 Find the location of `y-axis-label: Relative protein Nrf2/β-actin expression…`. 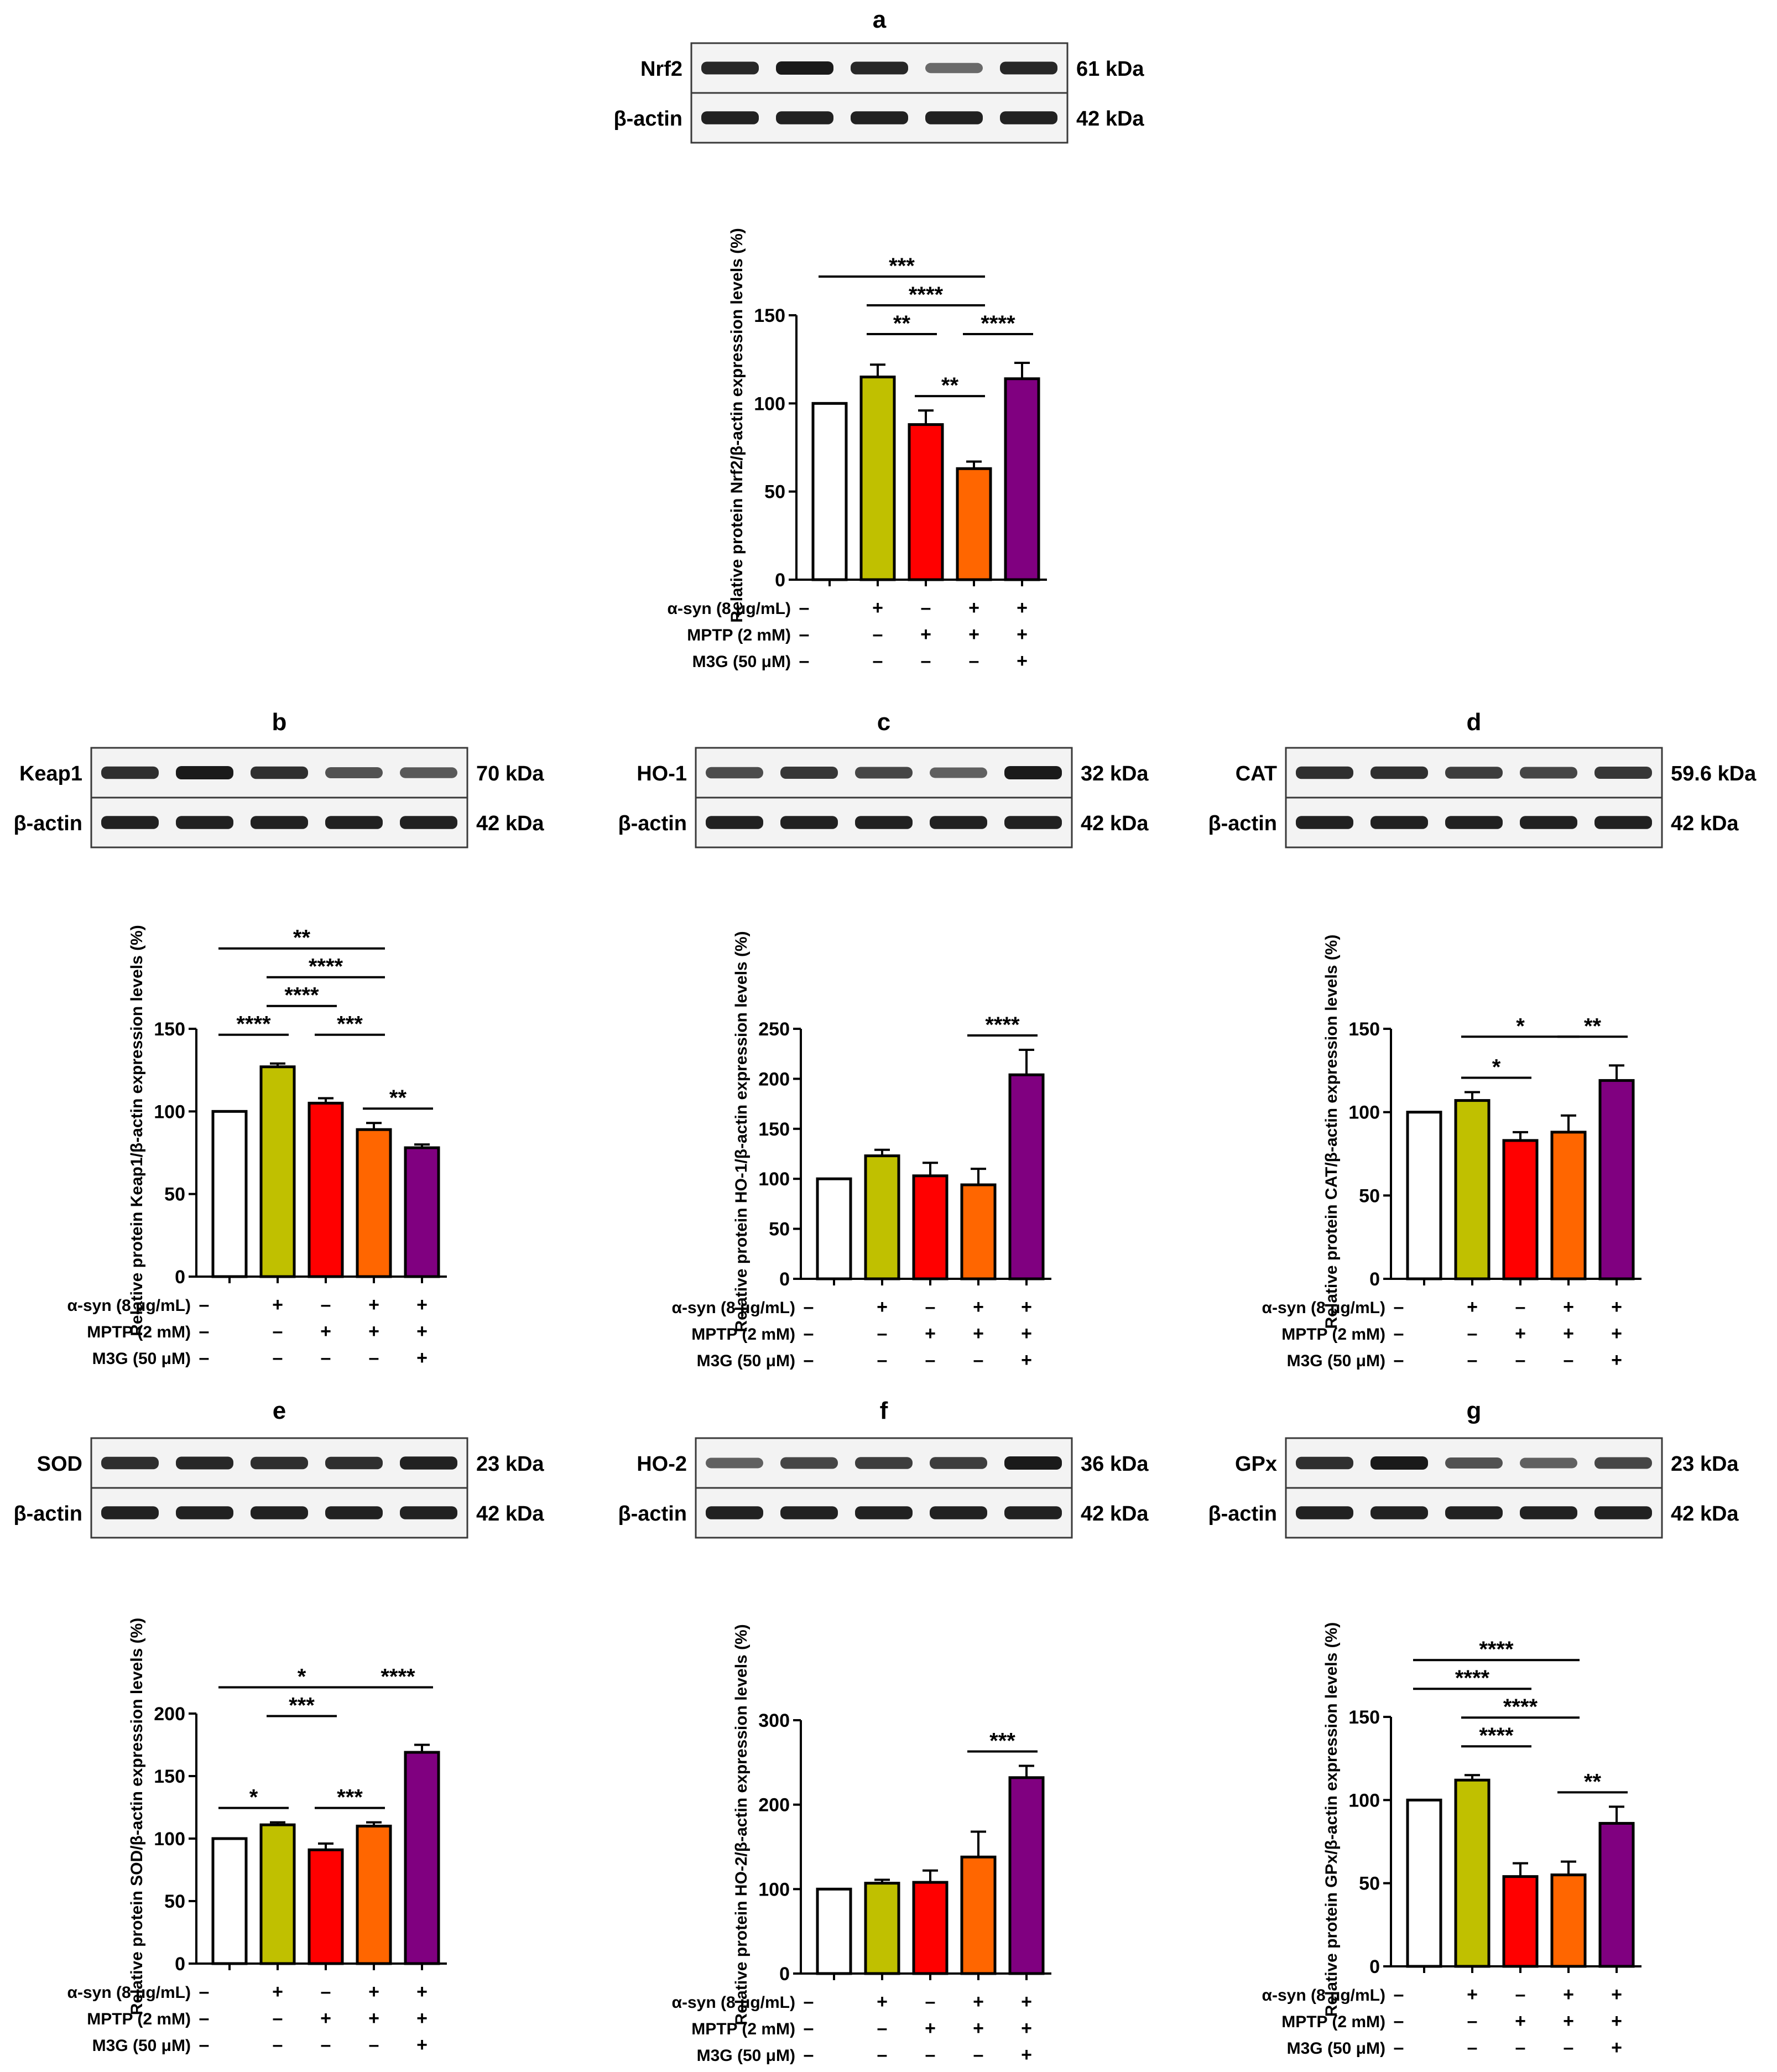

y-axis-label: Relative protein Nrf2/β-actin expression… is located at coordinates (737, 426).